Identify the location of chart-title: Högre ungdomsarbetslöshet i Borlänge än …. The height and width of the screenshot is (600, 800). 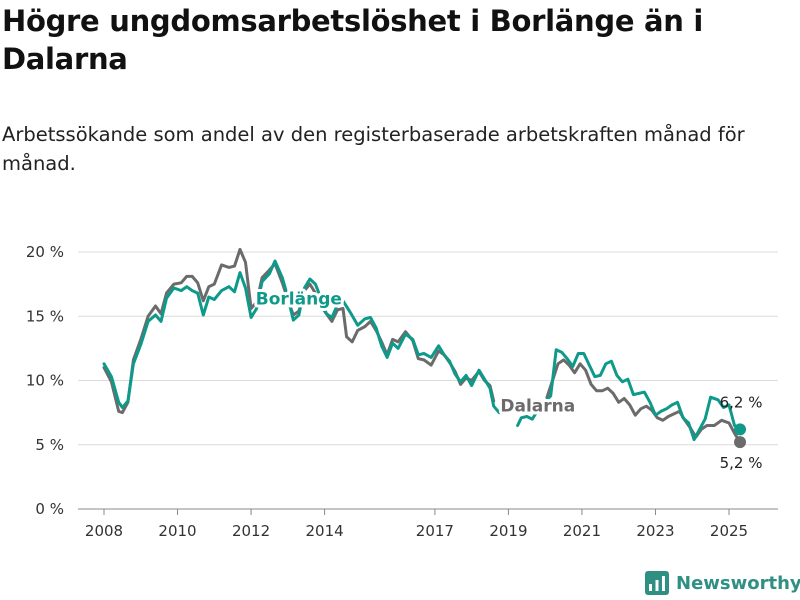
(353, 40).